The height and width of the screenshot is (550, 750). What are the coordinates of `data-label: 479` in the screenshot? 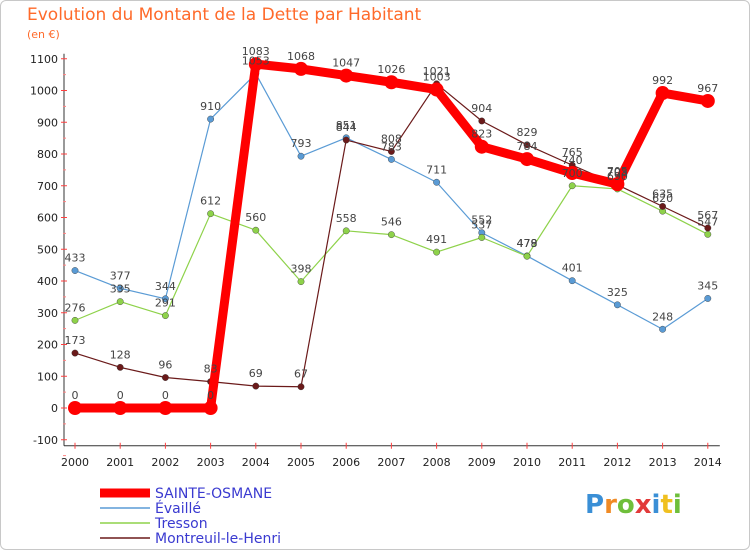 It's located at (527, 243).